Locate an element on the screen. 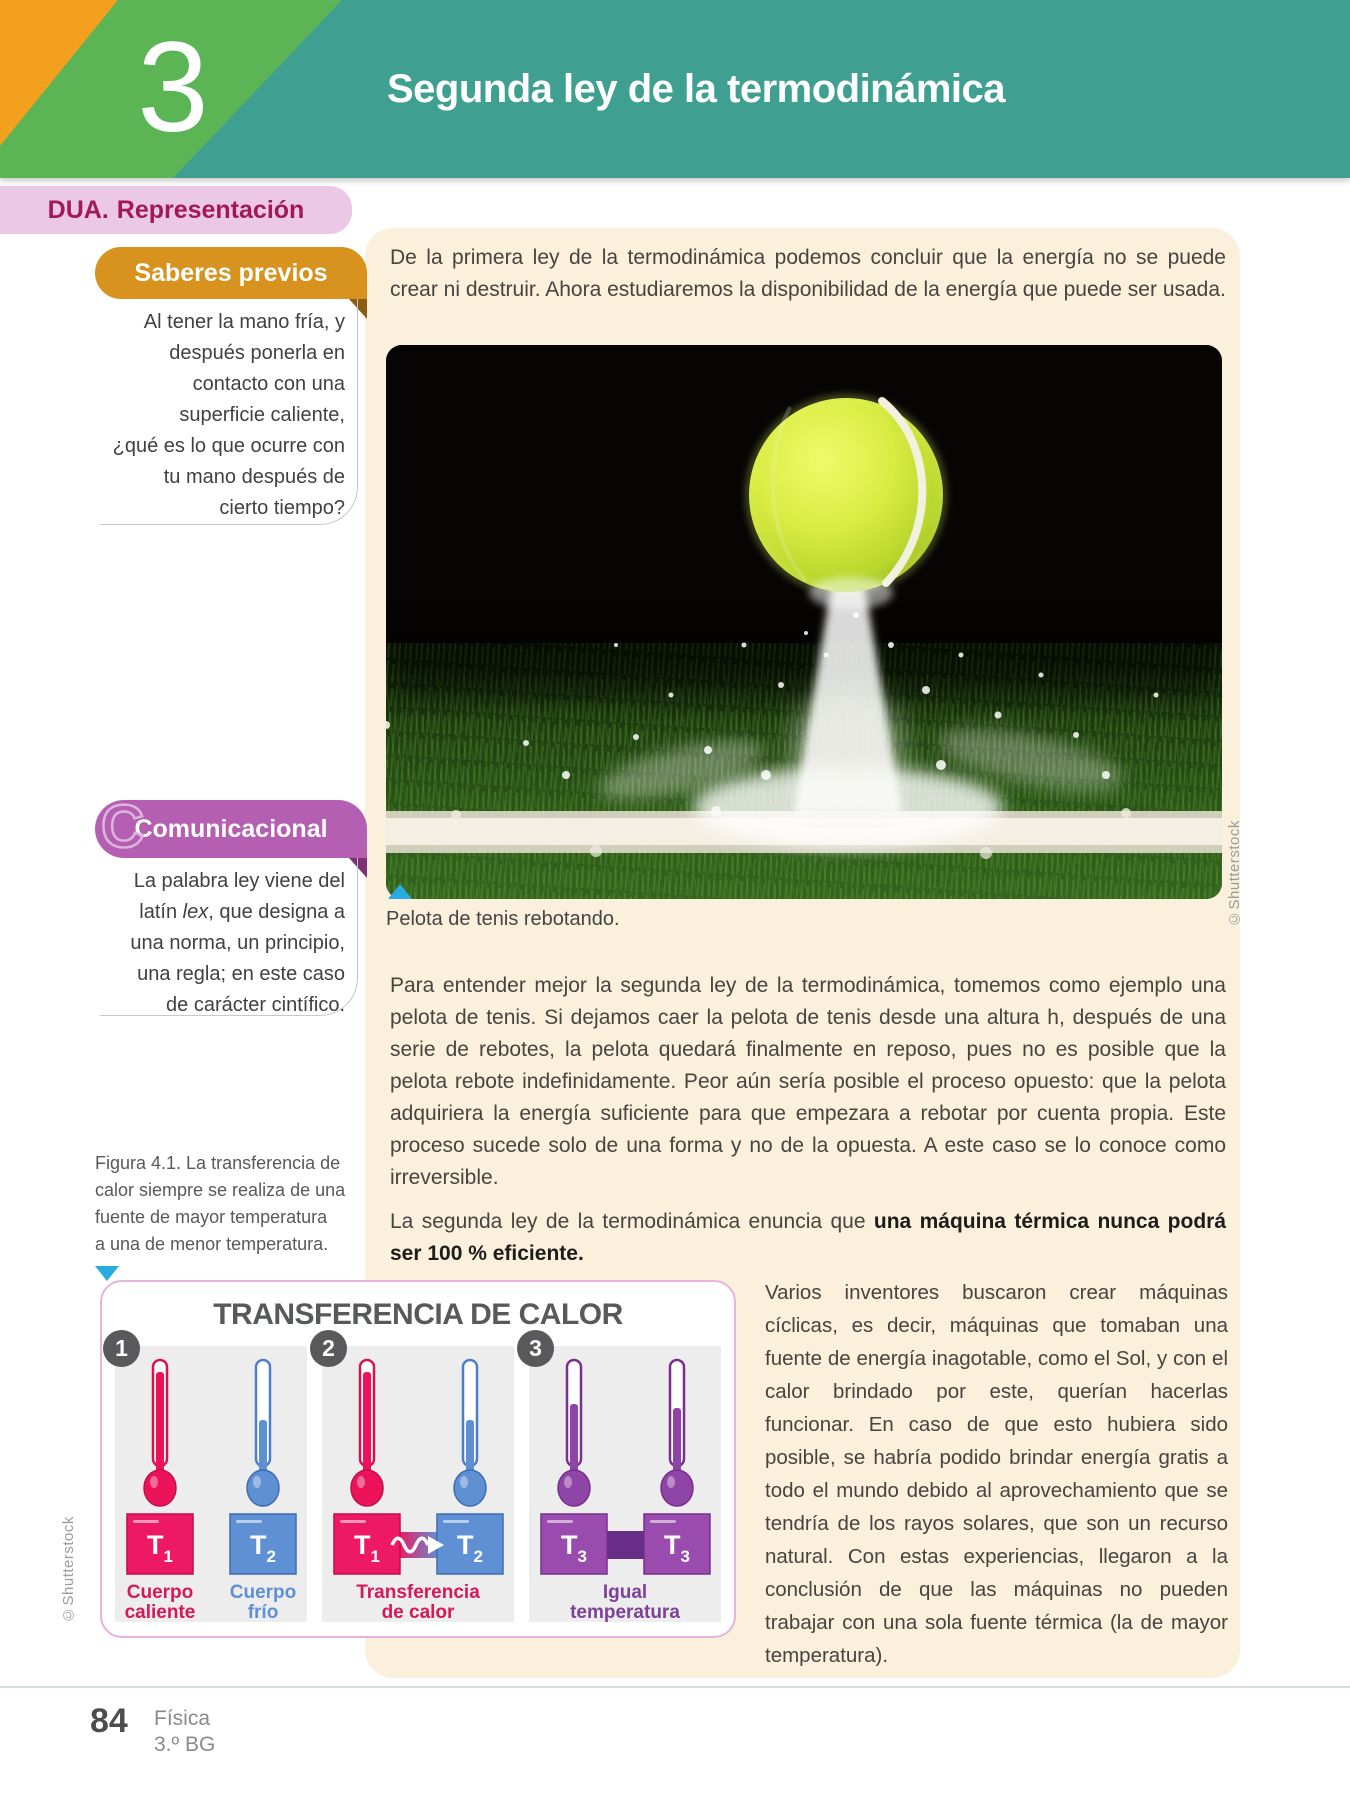 The width and height of the screenshot is (1350, 1800). photo-caption: Pelota de tenis rebotando. is located at coordinates (503, 919).